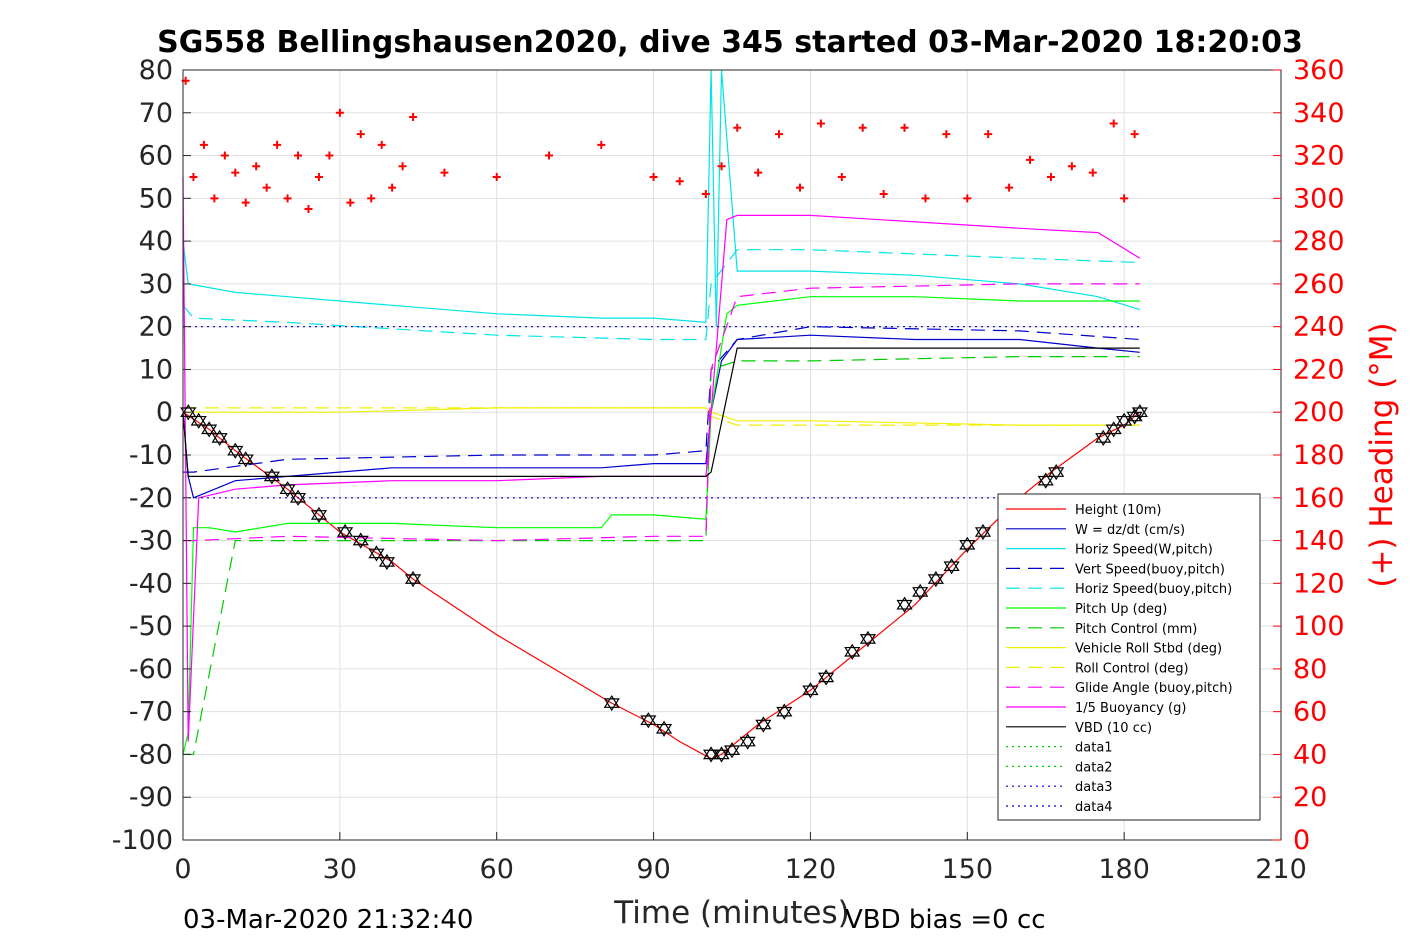 This screenshot has width=1417, height=945. I want to click on tick-label-right: 160, so click(1319, 498).